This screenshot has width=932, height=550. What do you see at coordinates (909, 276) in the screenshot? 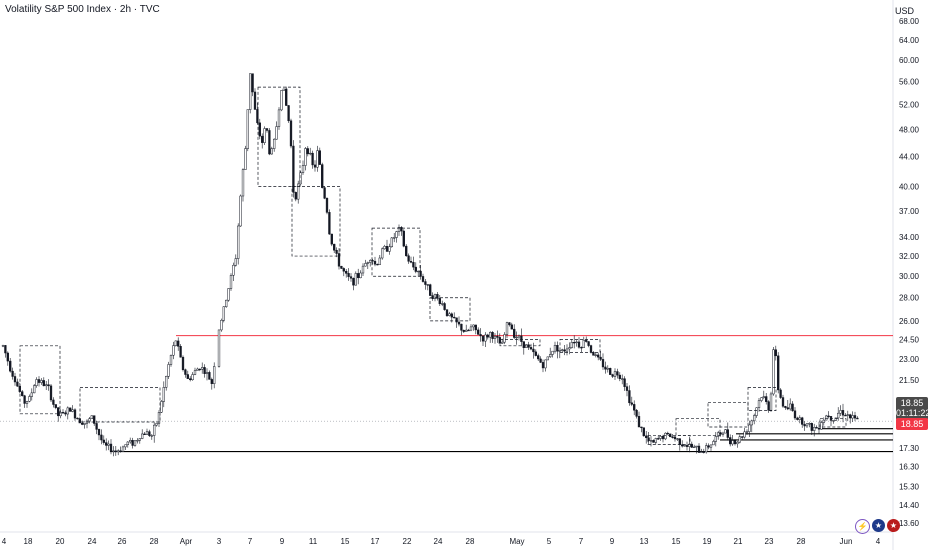
I see `y-tick-label: 30.00` at bounding box center [909, 276].